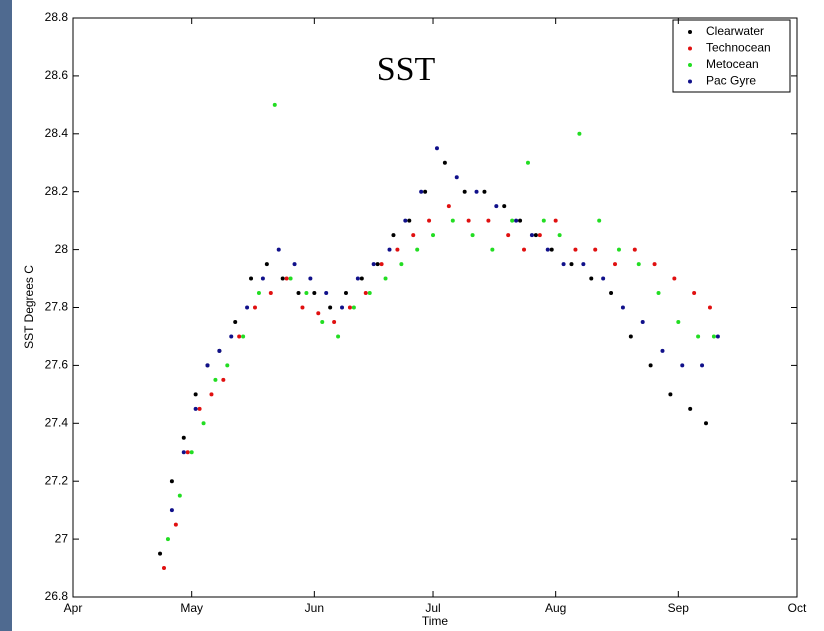 The width and height of the screenshot is (824, 631). I want to click on legend-label: Clearwater, so click(735, 31).